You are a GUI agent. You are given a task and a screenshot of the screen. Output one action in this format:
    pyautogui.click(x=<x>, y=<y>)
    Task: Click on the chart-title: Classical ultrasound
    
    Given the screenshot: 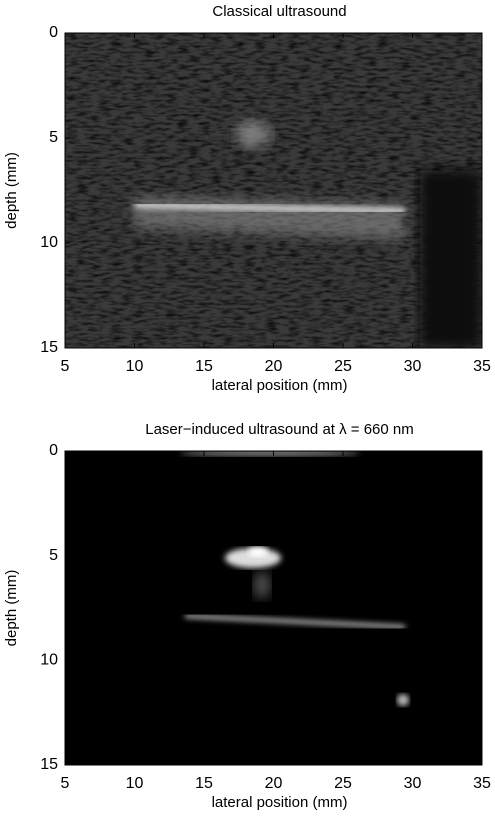 What is the action you would take?
    pyautogui.click(x=279, y=11)
    